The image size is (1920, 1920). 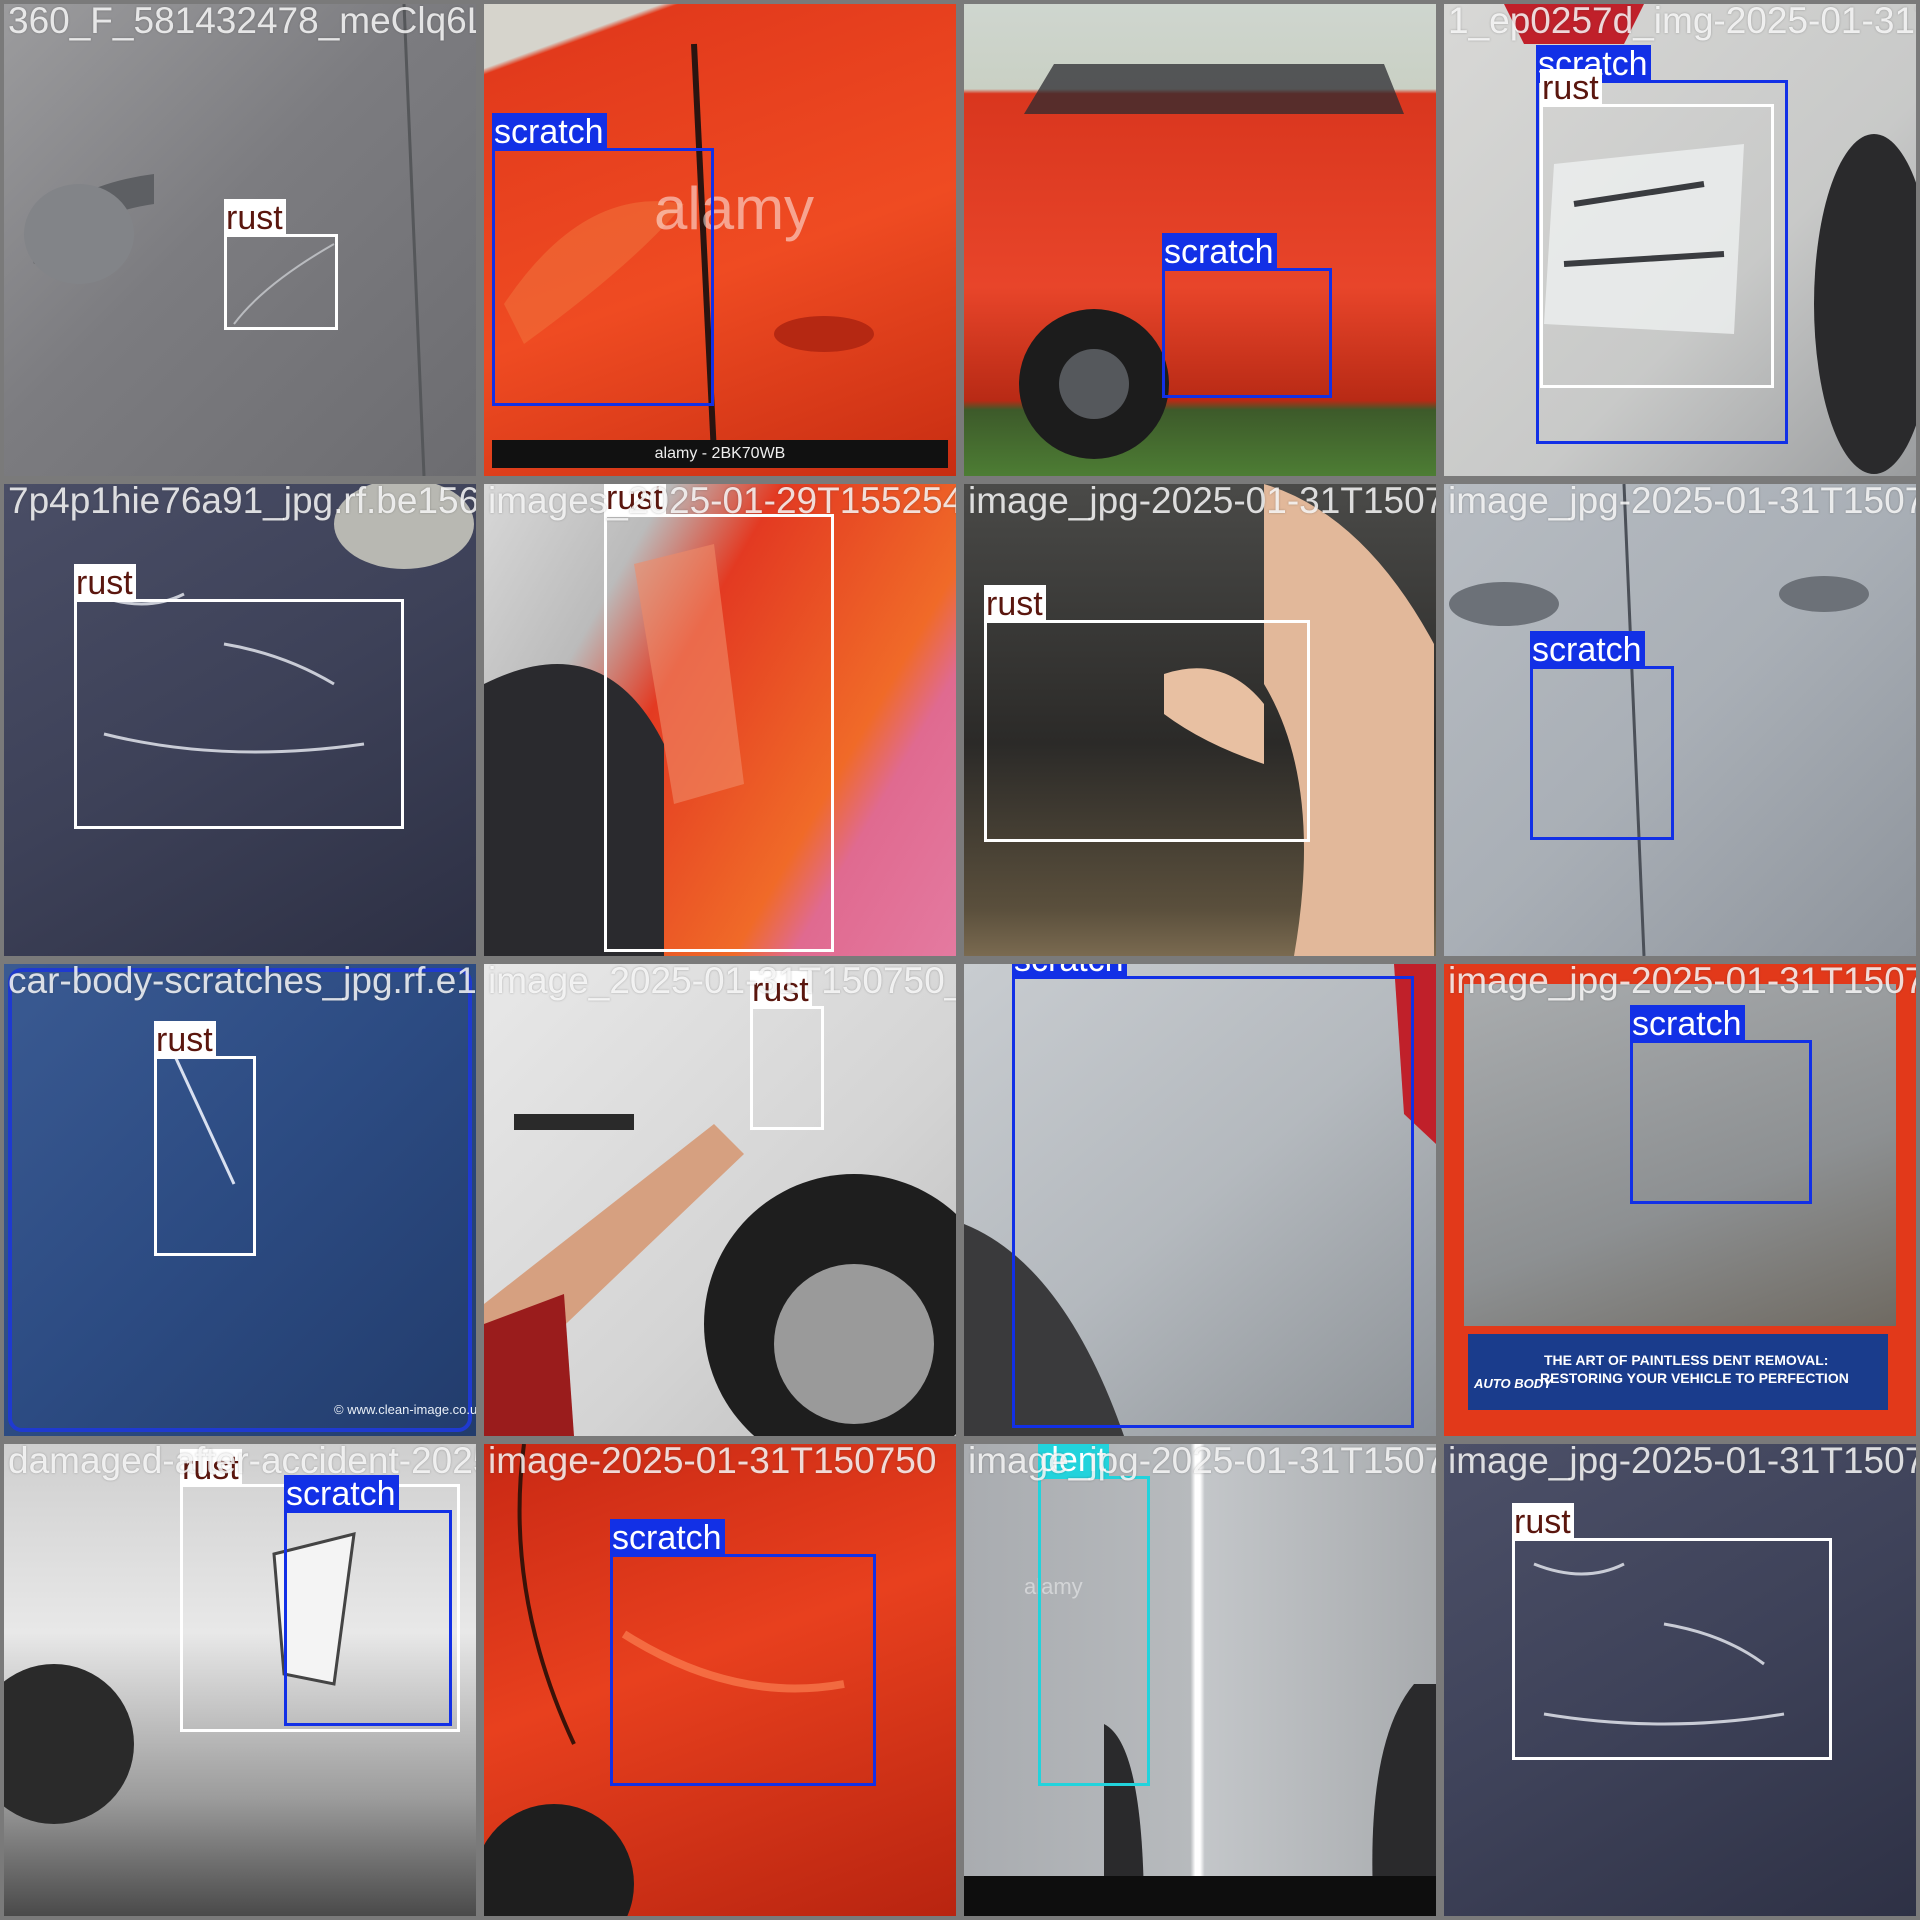 What do you see at coordinates (1202, 1462) in the screenshot?
I see `tile-filename: image_jpg-2025-01-31T150751_i78` at bounding box center [1202, 1462].